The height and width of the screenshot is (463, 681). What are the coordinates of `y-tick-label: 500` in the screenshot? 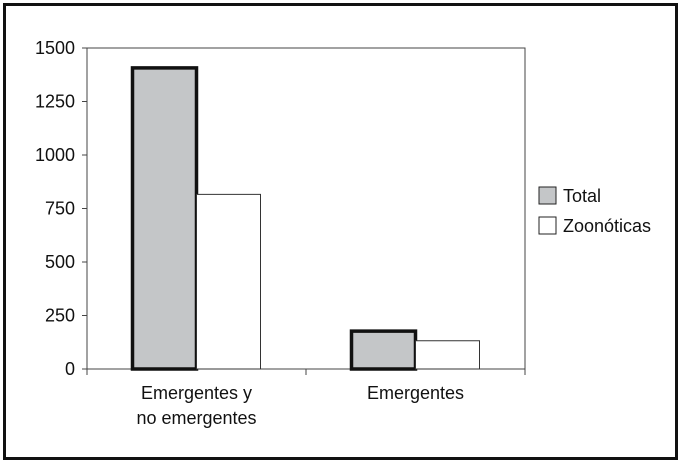 It's located at (60, 262).